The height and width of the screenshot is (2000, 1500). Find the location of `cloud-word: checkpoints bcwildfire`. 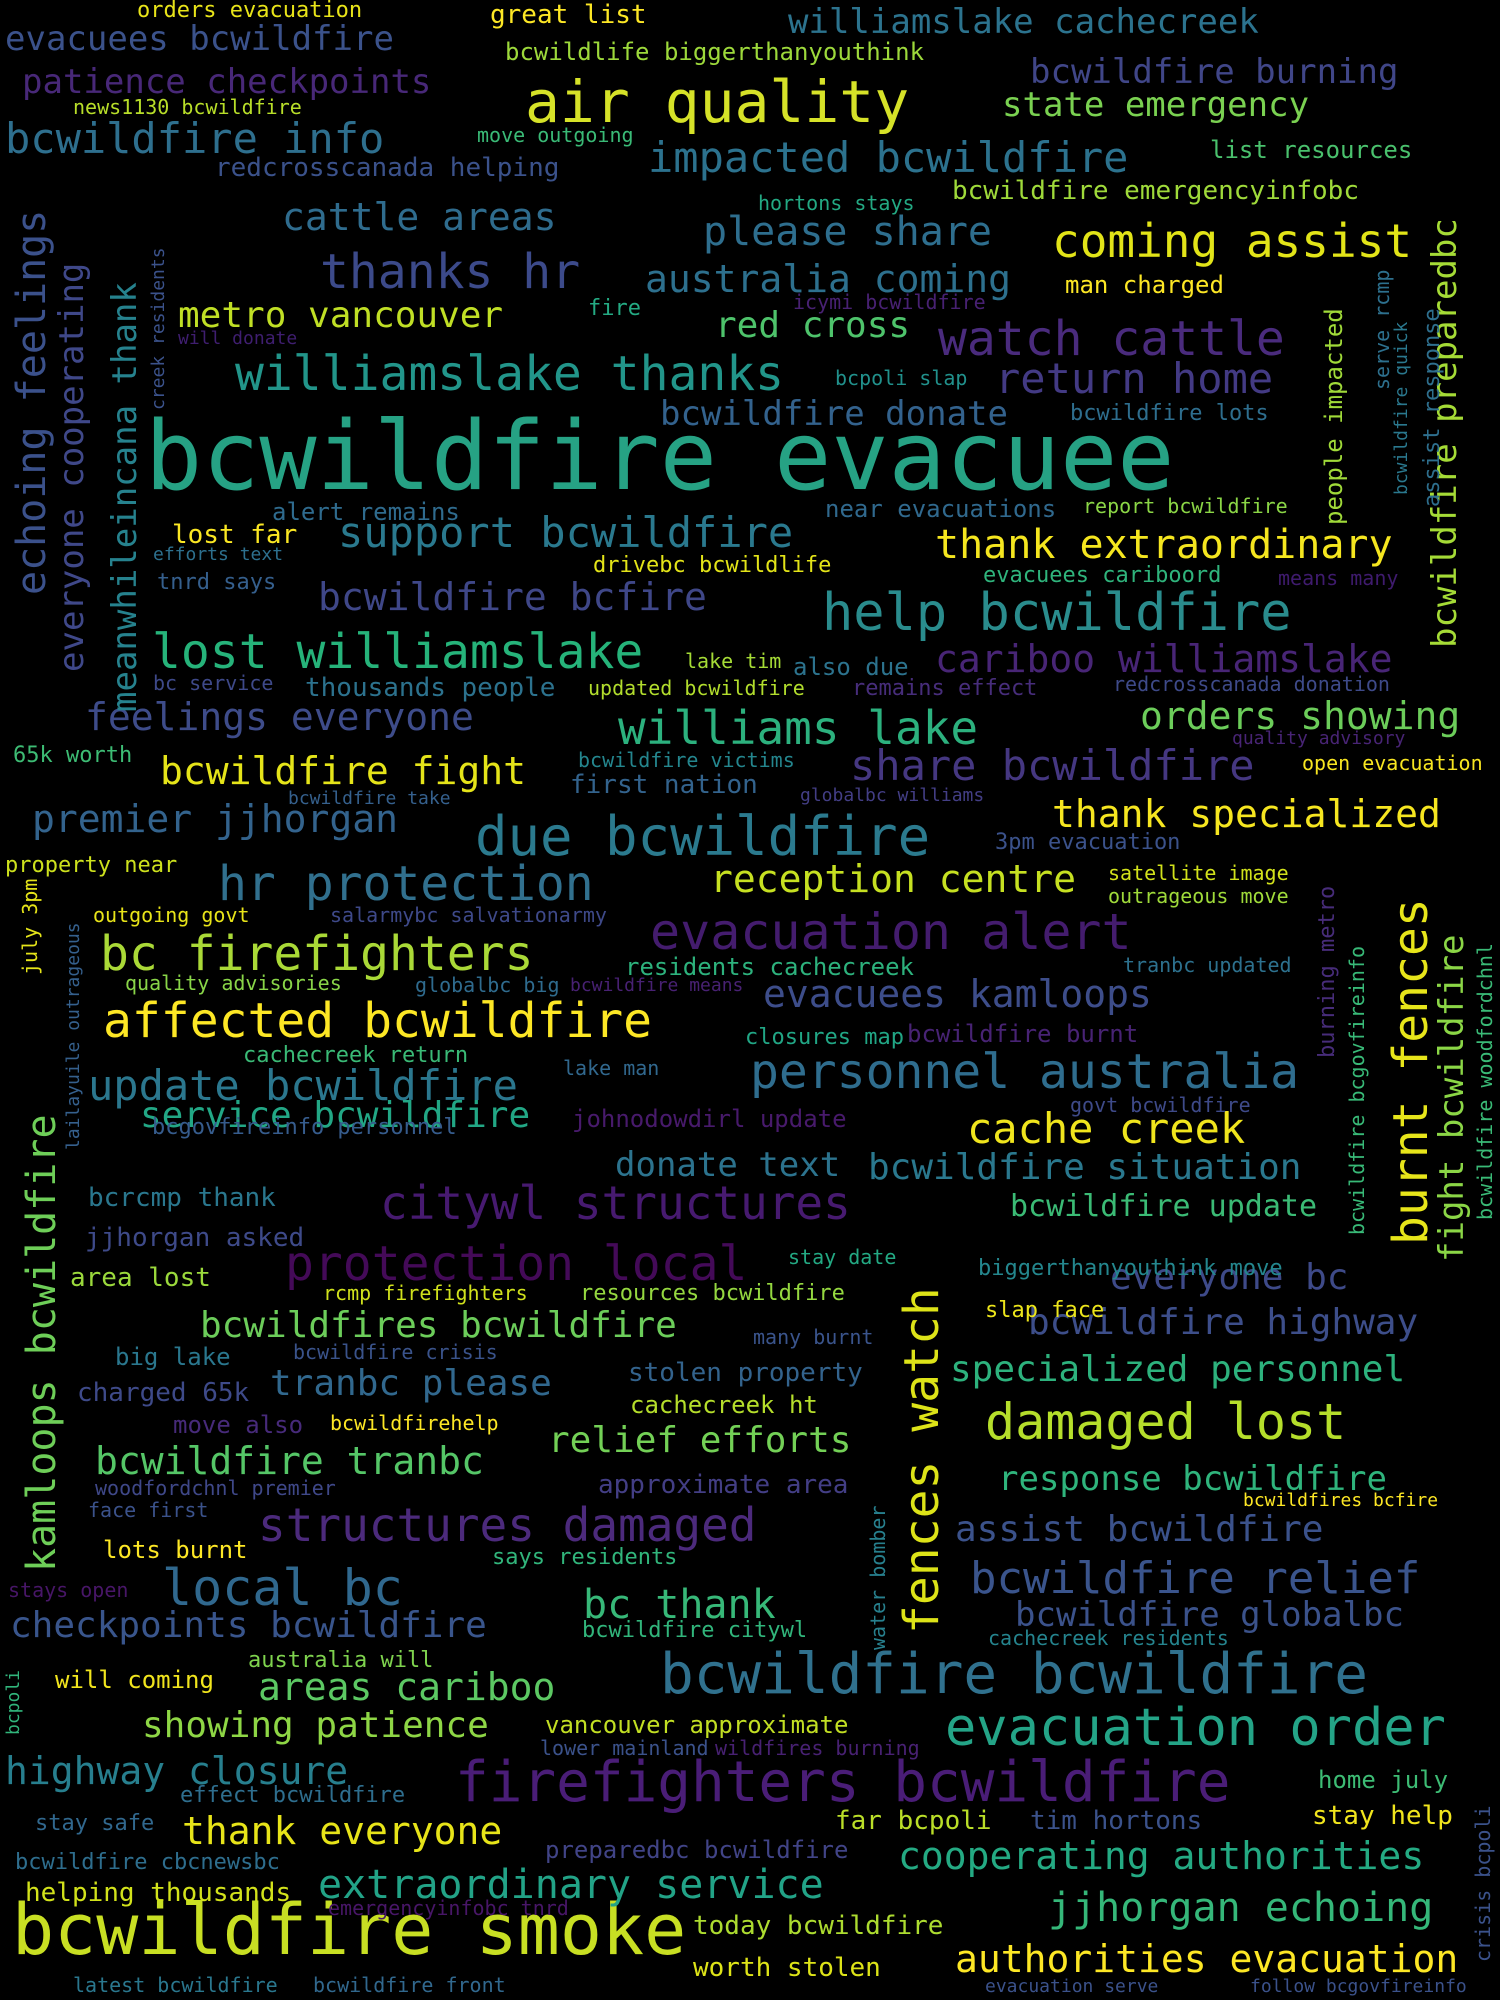

cloud-word: checkpoints bcwildfire is located at coordinates (248, 1625).